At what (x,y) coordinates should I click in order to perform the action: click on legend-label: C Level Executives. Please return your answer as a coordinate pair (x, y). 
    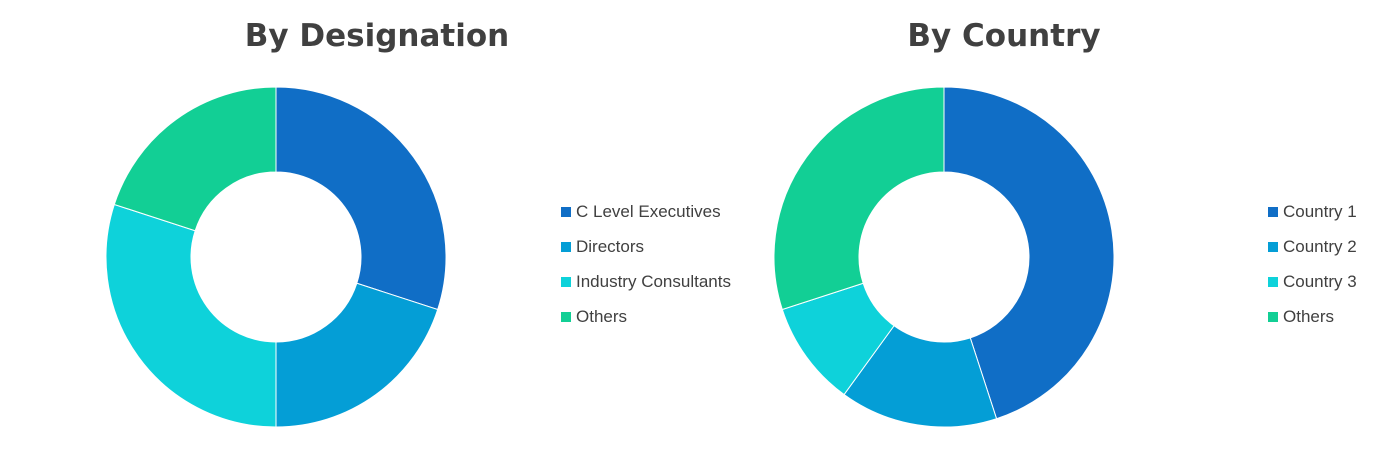
    Looking at the image, I should click on (648, 211).